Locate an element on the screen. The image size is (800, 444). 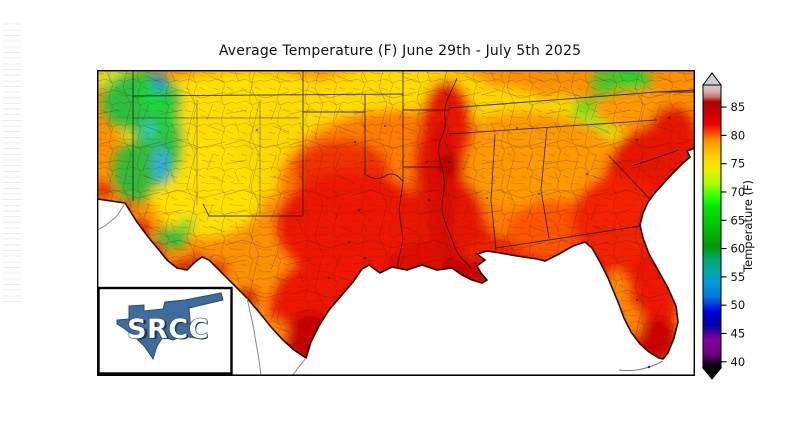
colorbar-over-arrow is located at coordinates (712, 79).